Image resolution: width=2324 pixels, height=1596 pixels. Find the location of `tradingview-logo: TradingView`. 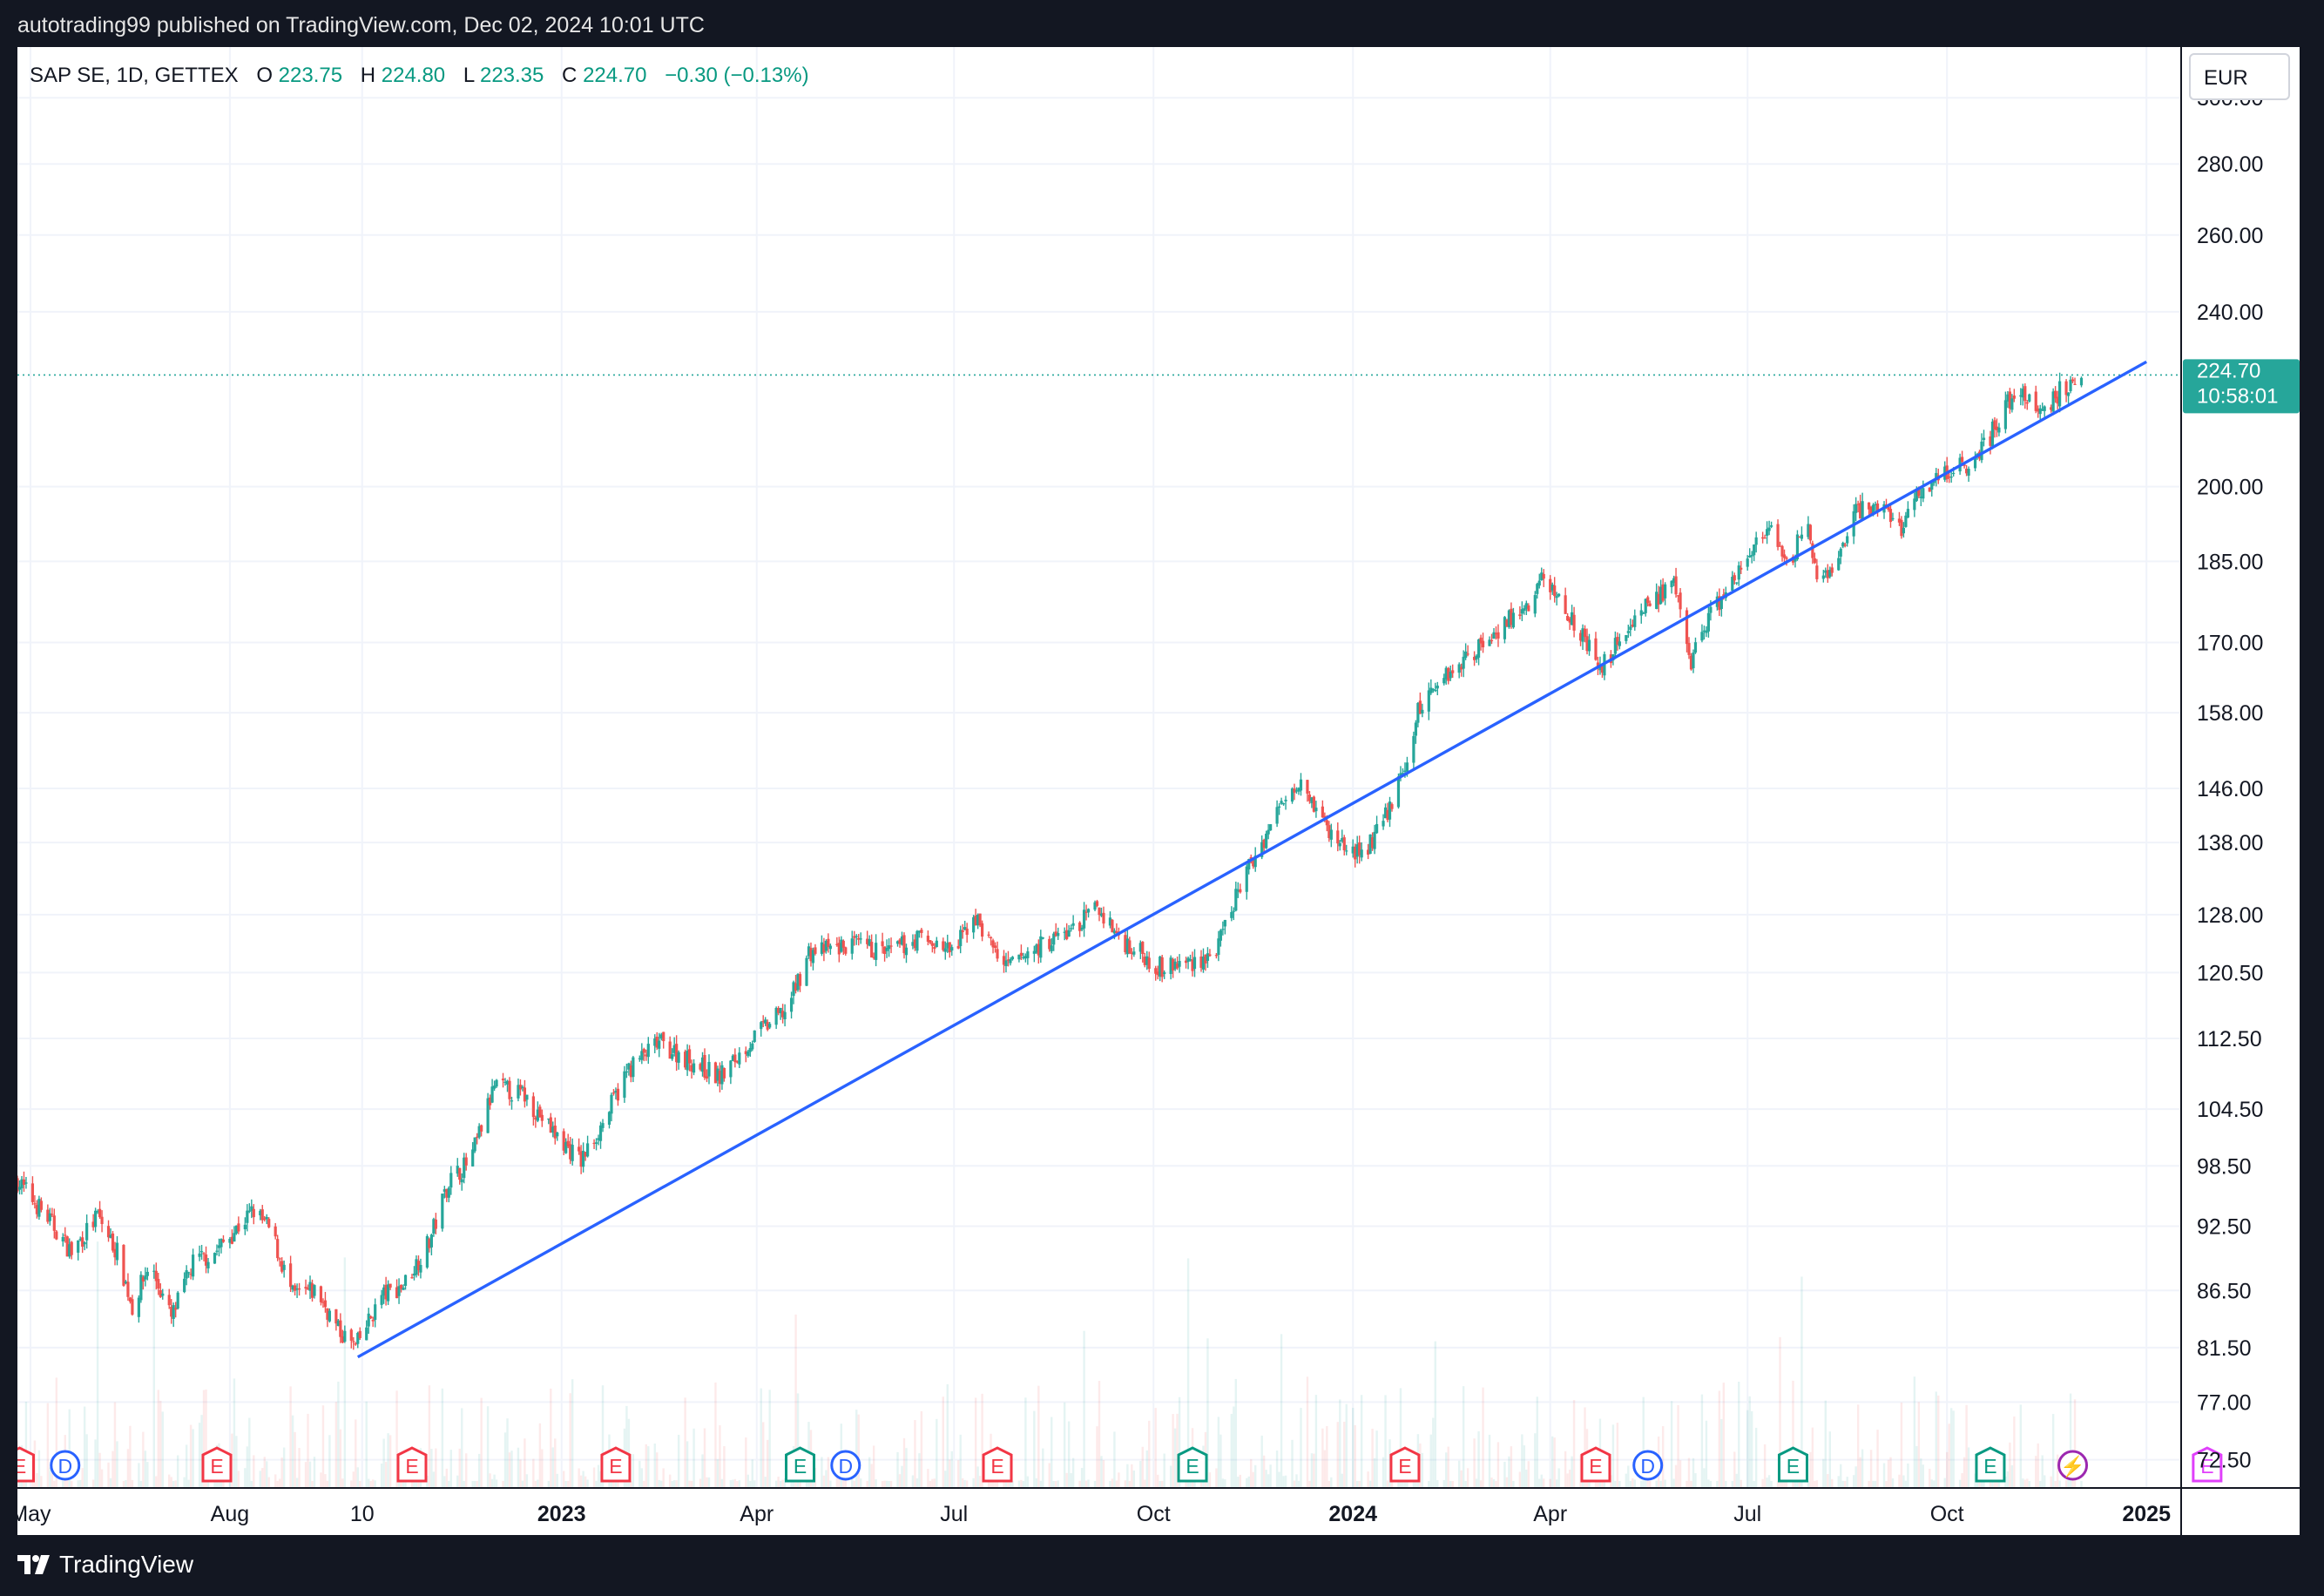

tradingview-logo: TradingView is located at coordinates (105, 1565).